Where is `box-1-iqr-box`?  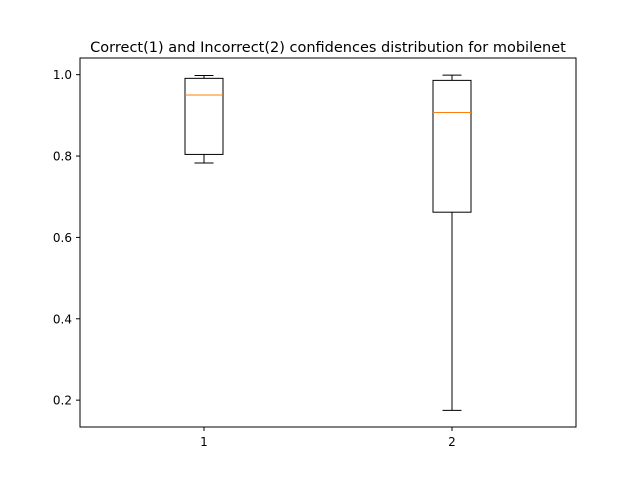 box-1-iqr-box is located at coordinates (204, 116).